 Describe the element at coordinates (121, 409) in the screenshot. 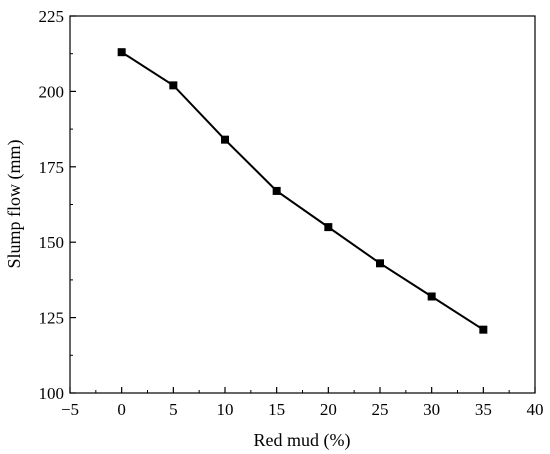

I see `x-tick-label: 0` at that location.